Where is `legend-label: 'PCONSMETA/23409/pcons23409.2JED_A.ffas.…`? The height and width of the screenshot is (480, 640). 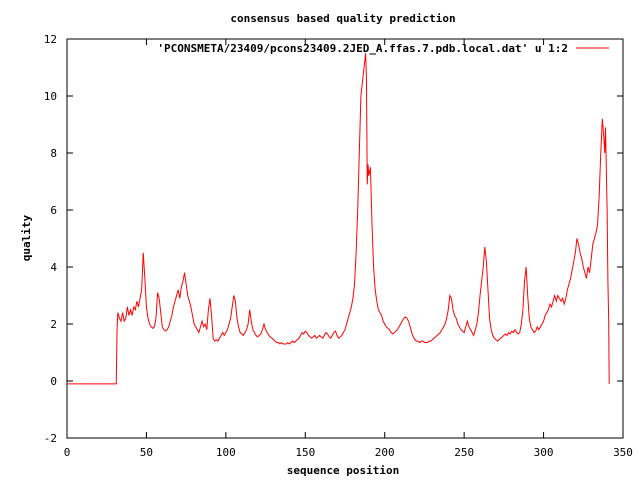
legend-label: 'PCONSMETA/23409/pcons23409.2JED_A.ffas.… is located at coordinates (362, 48).